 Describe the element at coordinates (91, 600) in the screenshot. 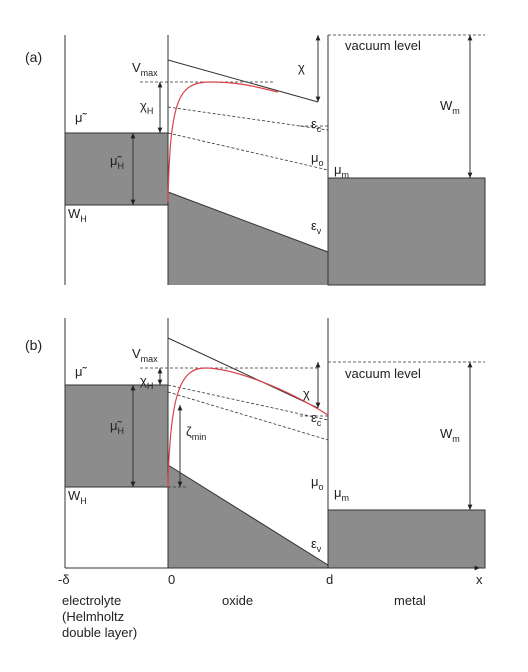

I see `region-label: electrolyte` at that location.